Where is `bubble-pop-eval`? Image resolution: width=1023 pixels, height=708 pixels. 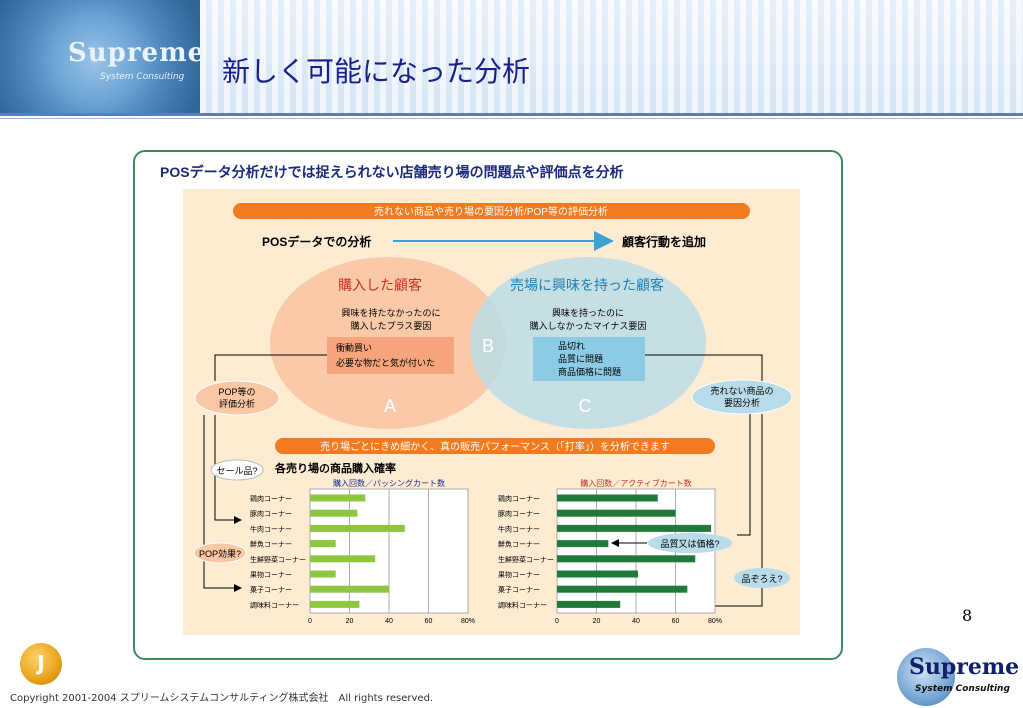 bubble-pop-eval is located at coordinates (237, 398).